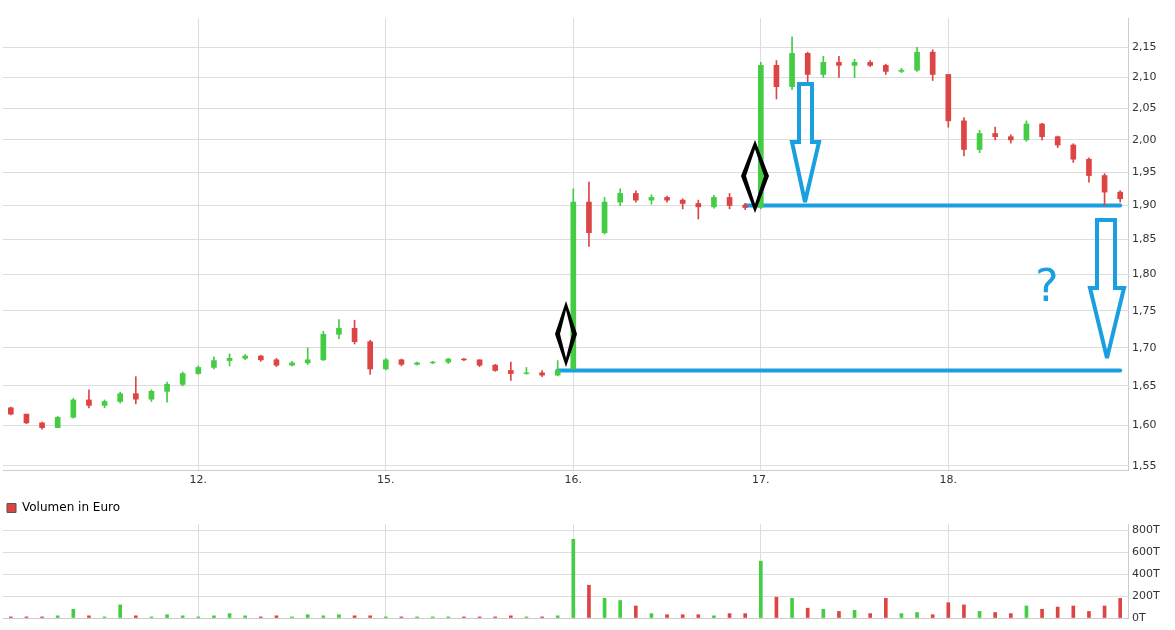  What do you see at coordinates (1144, 385) in the screenshot?
I see `y-tick-label: 1,65` at bounding box center [1144, 385].